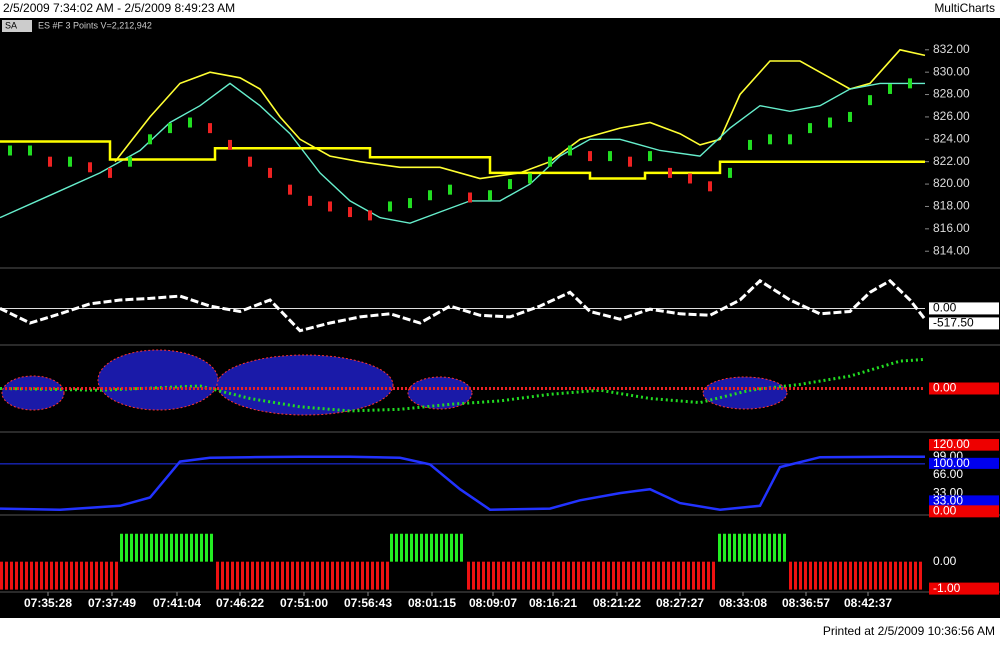  I want to click on price-label: 824.00, so click(951, 138).